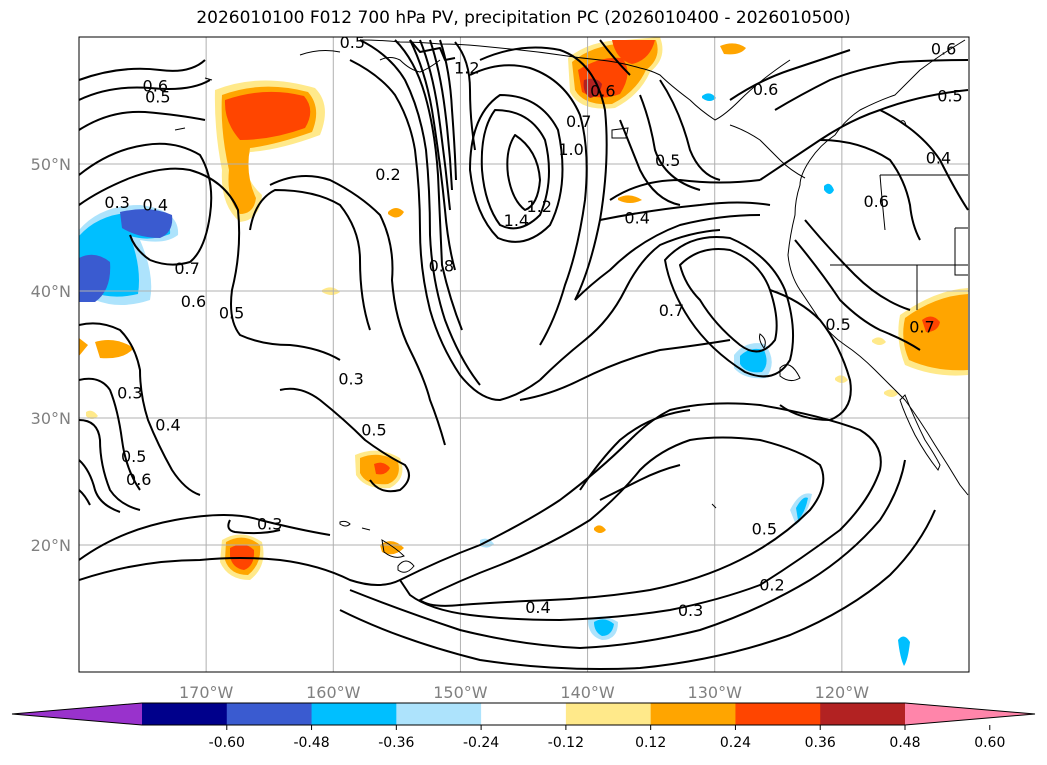 The width and height of the screenshot is (1047, 765). What do you see at coordinates (311, 743) in the screenshot?
I see `colorbar-tick-label: -0.48` at bounding box center [311, 743].